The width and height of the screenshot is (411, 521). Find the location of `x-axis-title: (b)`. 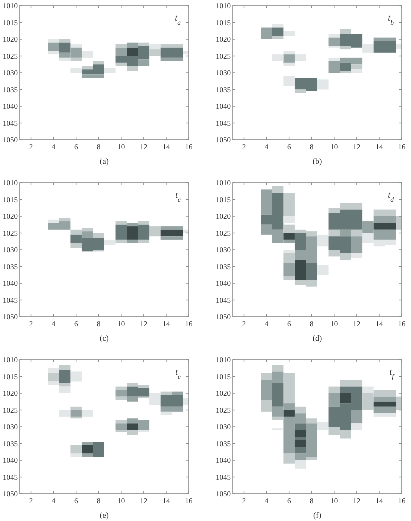

x-axis-title: (b) is located at coordinates (317, 161).